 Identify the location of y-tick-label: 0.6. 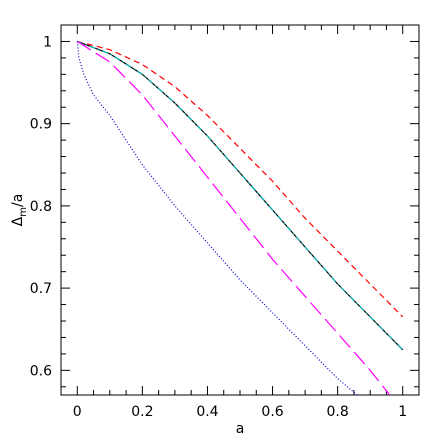
(41, 371).